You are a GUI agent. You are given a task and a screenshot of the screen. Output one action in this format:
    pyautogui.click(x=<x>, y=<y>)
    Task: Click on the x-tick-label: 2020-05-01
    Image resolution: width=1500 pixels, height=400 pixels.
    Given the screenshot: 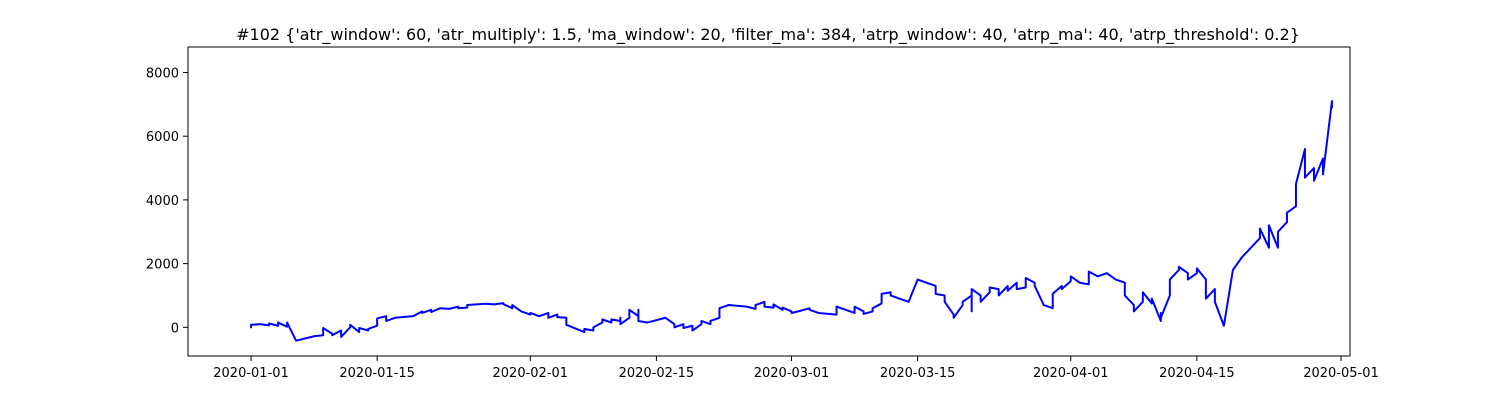 What is the action you would take?
    pyautogui.click(x=1341, y=373)
    